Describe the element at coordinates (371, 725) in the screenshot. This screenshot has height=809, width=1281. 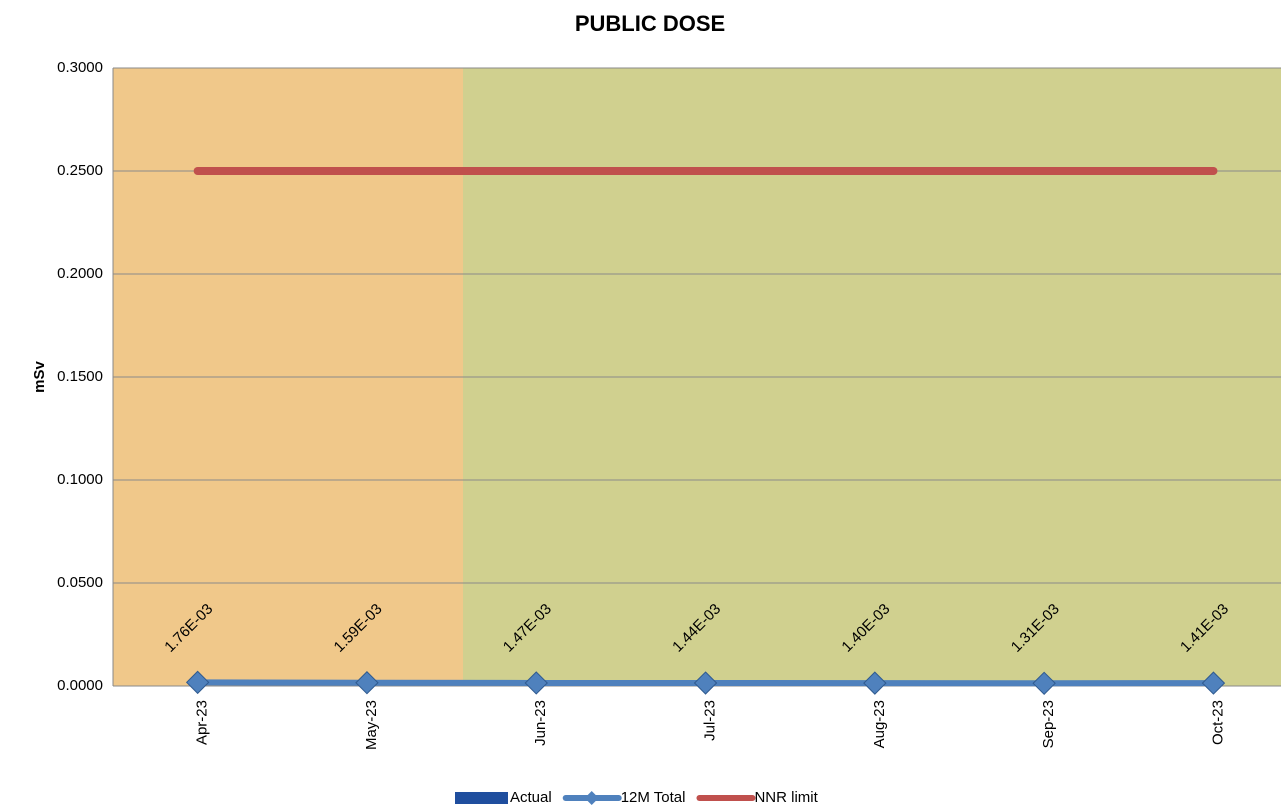
I see `x-tick-label: May-23` at that location.